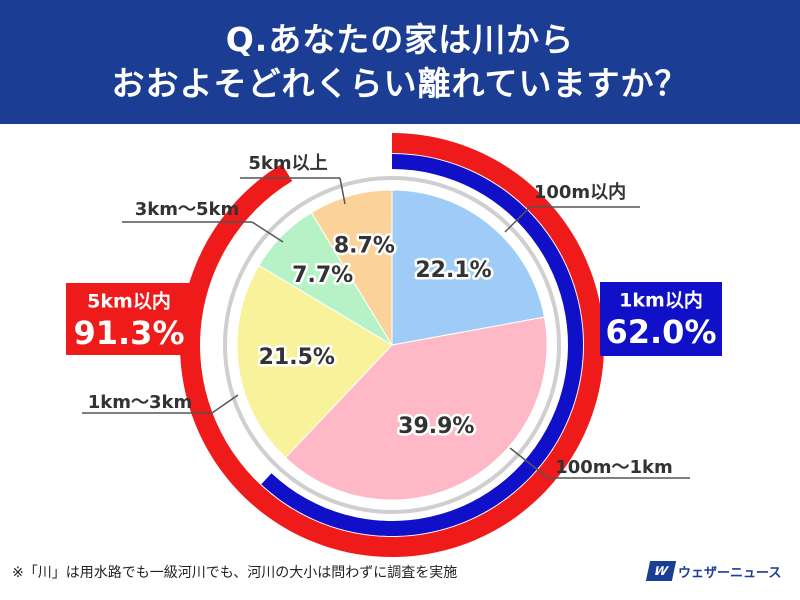 This screenshot has width=800, height=600. What do you see at coordinates (235, 573) in the screenshot?
I see `footnote: ※「川」は用水路でも一級河川でも、河川の大小は問わずに調査を実施` at bounding box center [235, 573].